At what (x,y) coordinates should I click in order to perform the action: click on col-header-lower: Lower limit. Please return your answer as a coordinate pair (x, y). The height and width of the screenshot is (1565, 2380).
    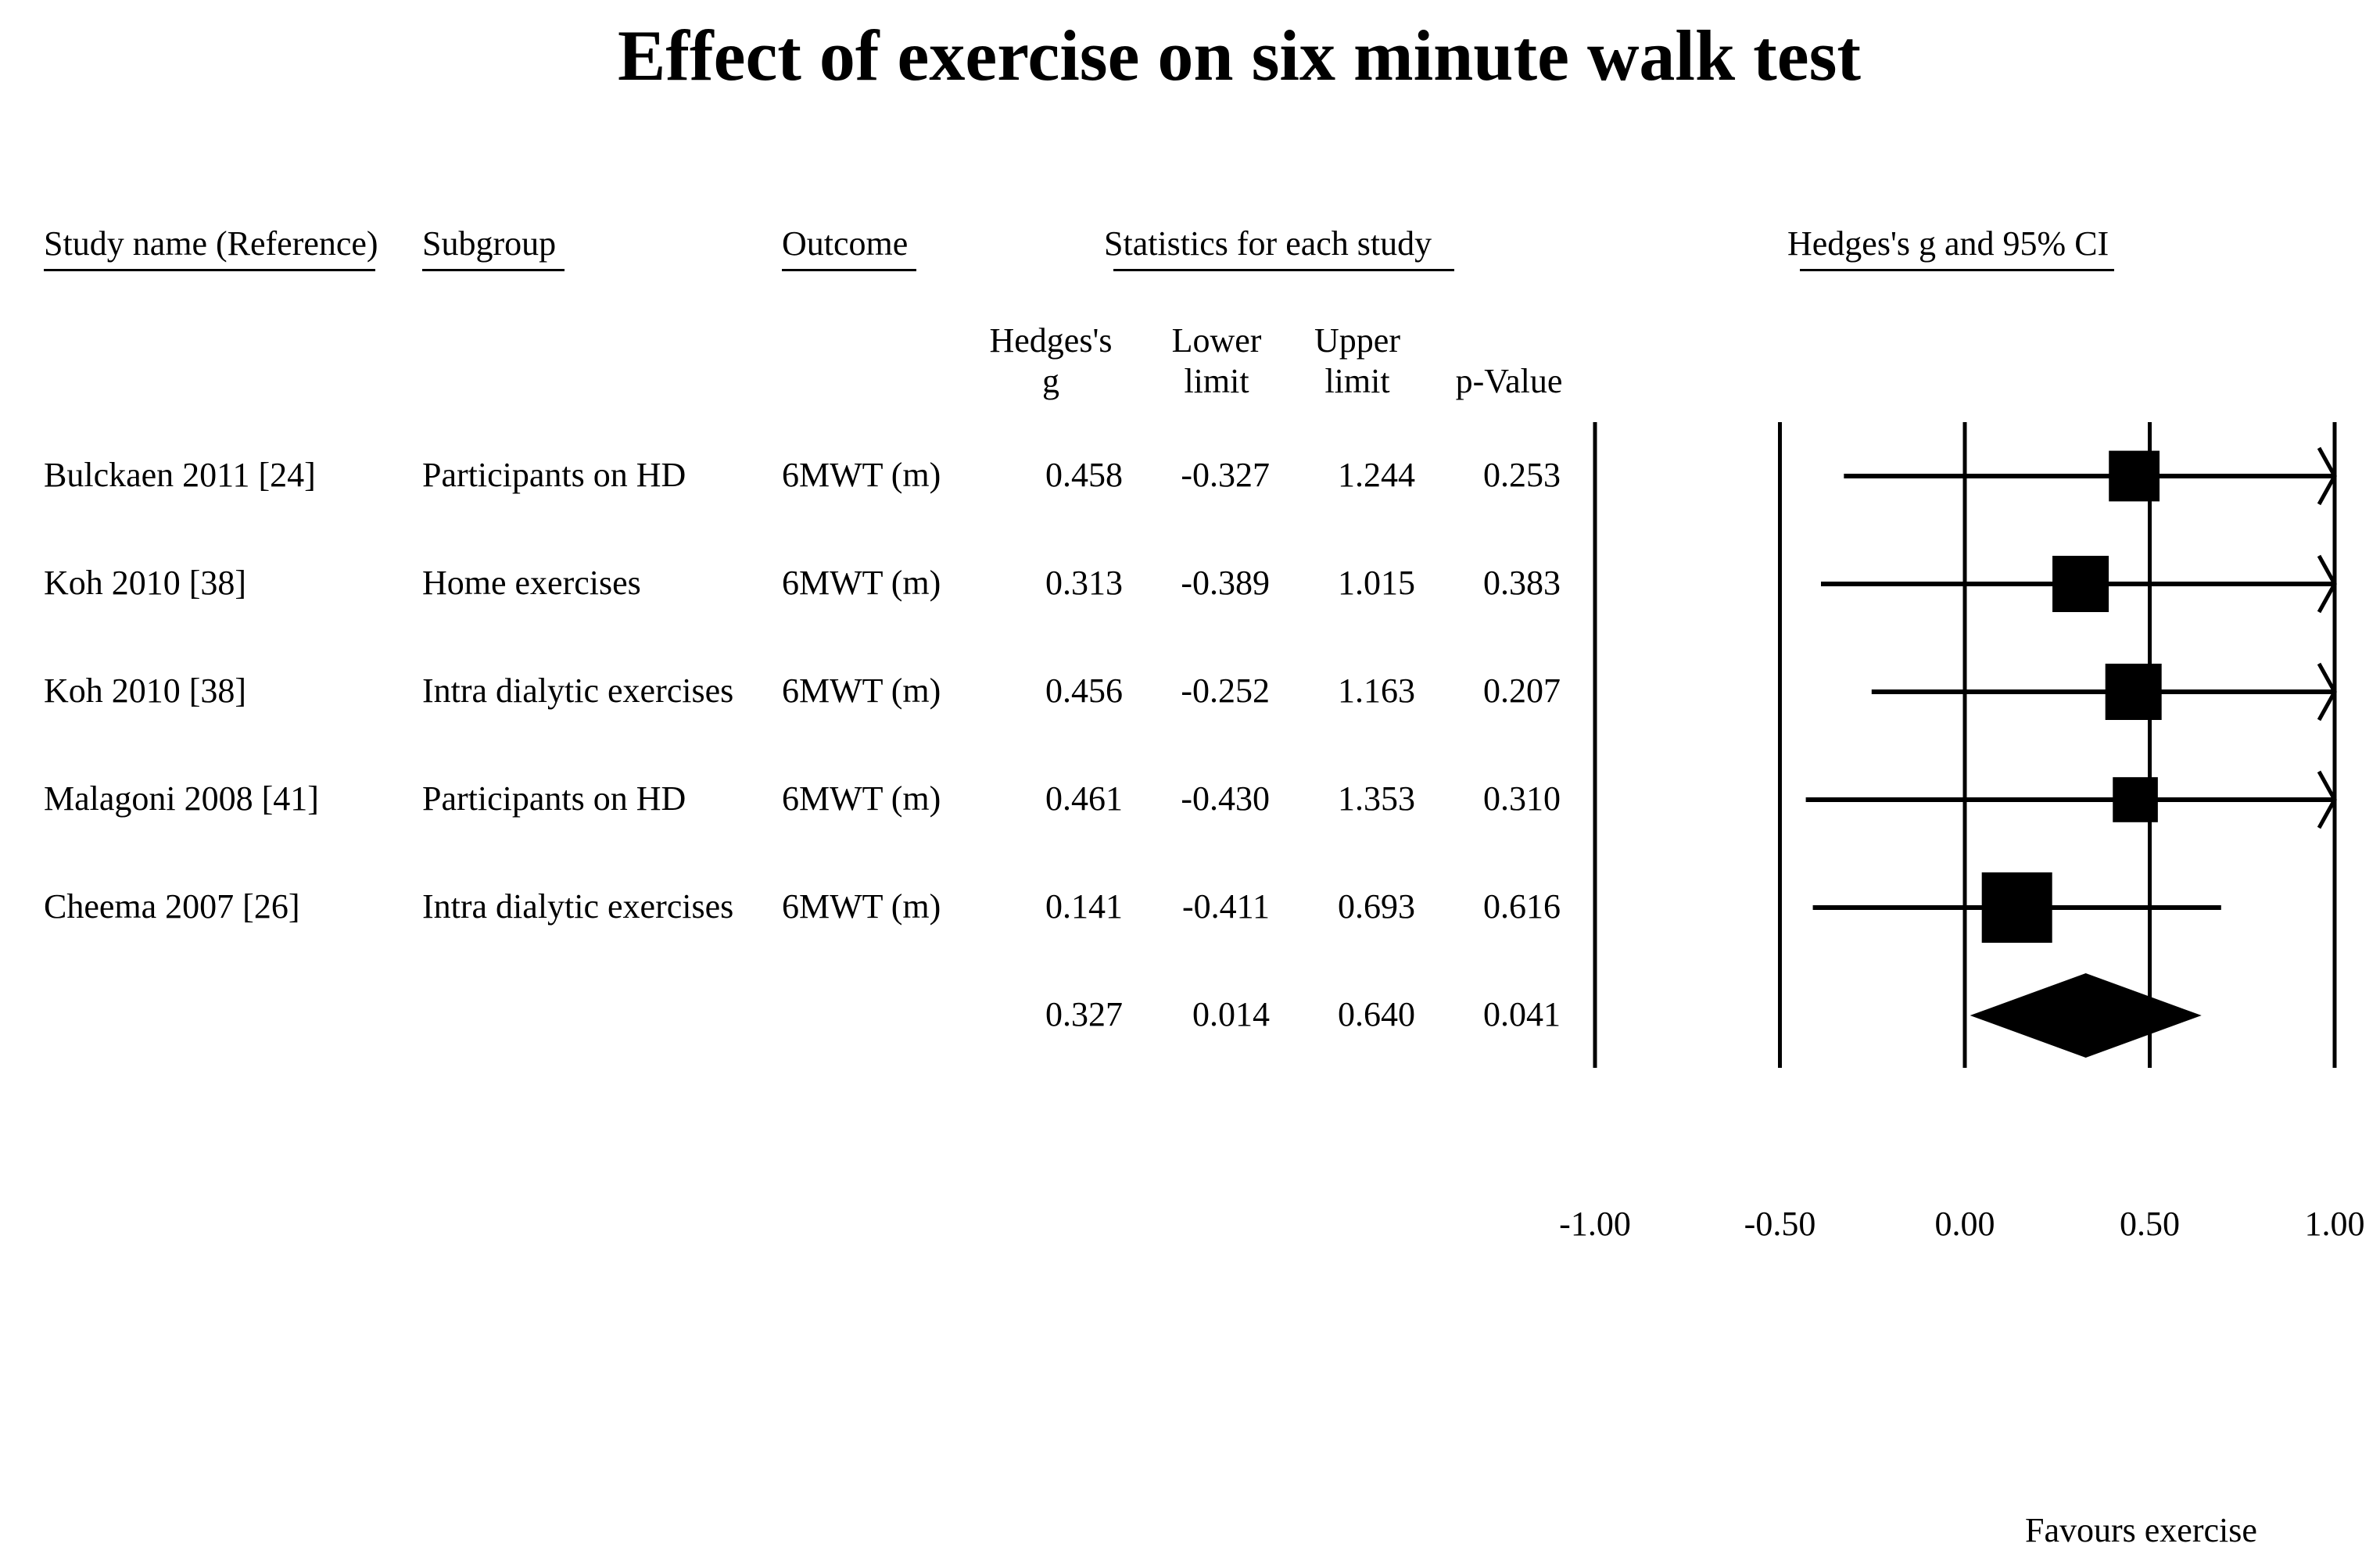
    Looking at the image, I should click on (1216, 361).